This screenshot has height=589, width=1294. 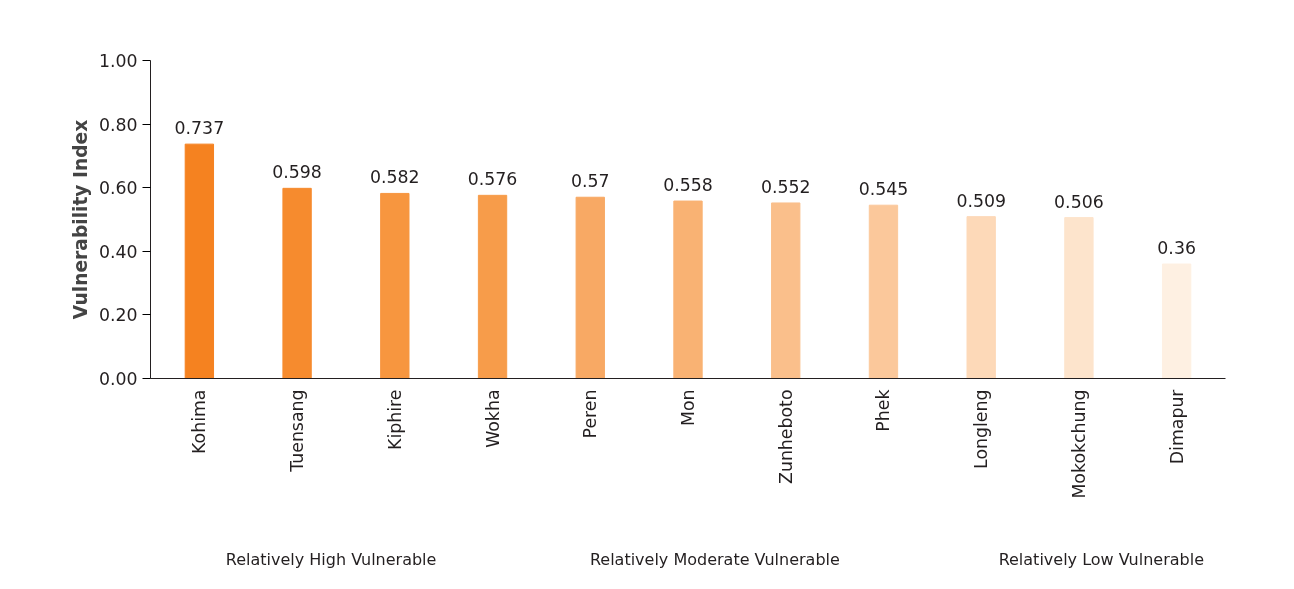 What do you see at coordinates (118, 315) in the screenshot?
I see `y-tick-label: 0.20` at bounding box center [118, 315].